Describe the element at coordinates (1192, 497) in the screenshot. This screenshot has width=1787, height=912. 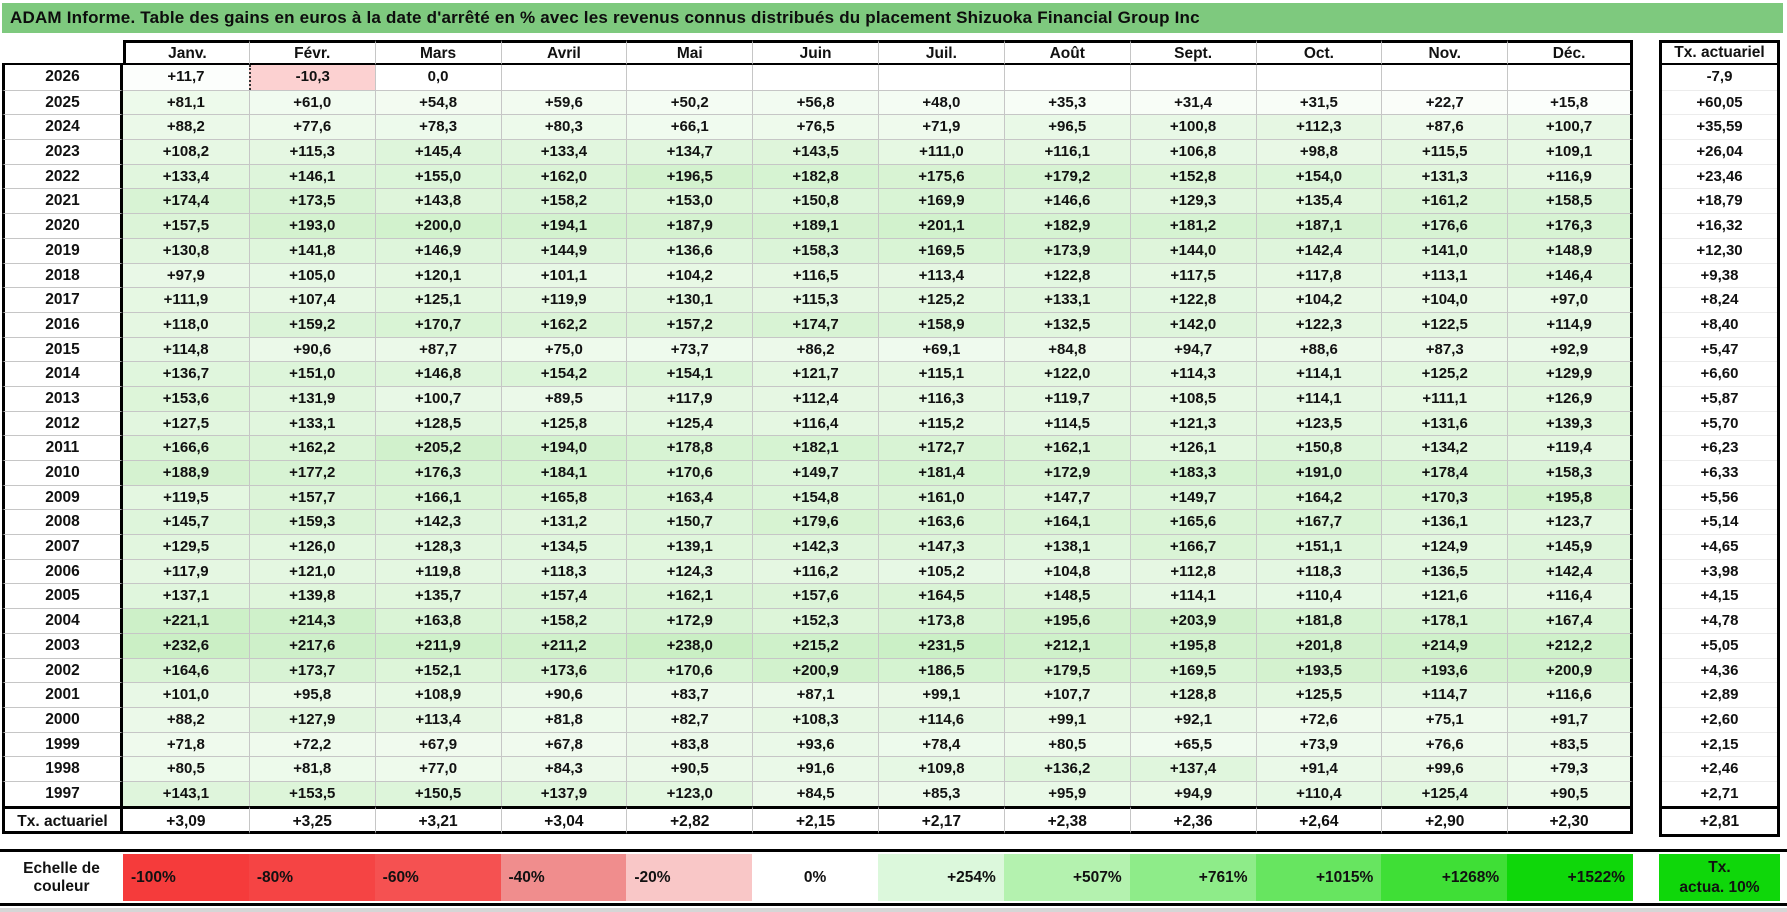
I see `gain-cell-2009-9: +149,7` at that location.